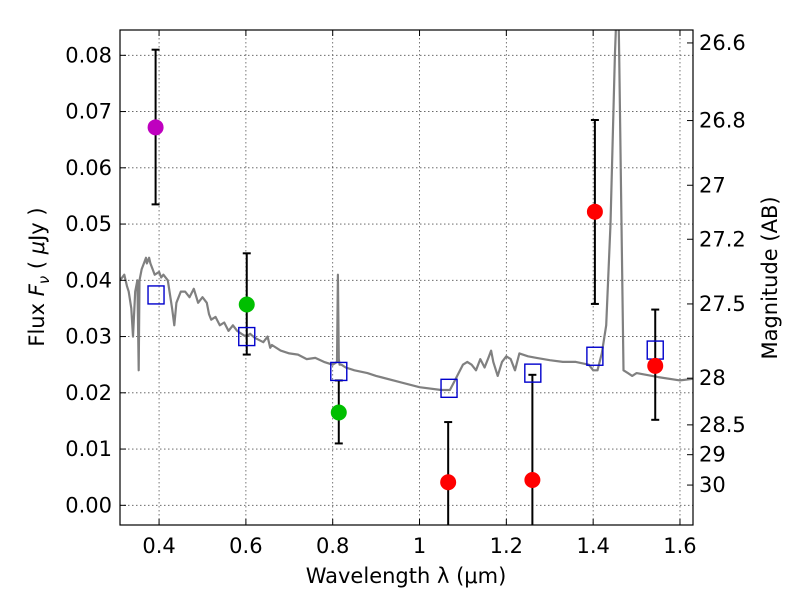  Describe the element at coordinates (592, 546) in the screenshot. I see `x-tick-label: 1.4` at that location.